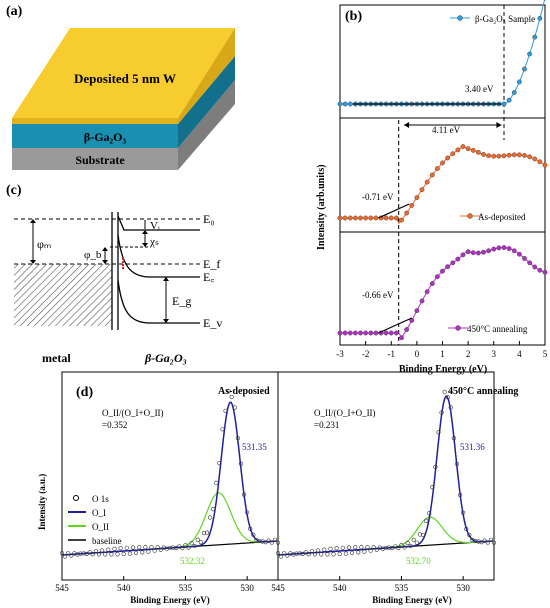 The image size is (550, 608). What do you see at coordinates (345, 413) in the screenshot?
I see `right-ratio-label: O_II/(O_I+O_II)` at bounding box center [345, 413].